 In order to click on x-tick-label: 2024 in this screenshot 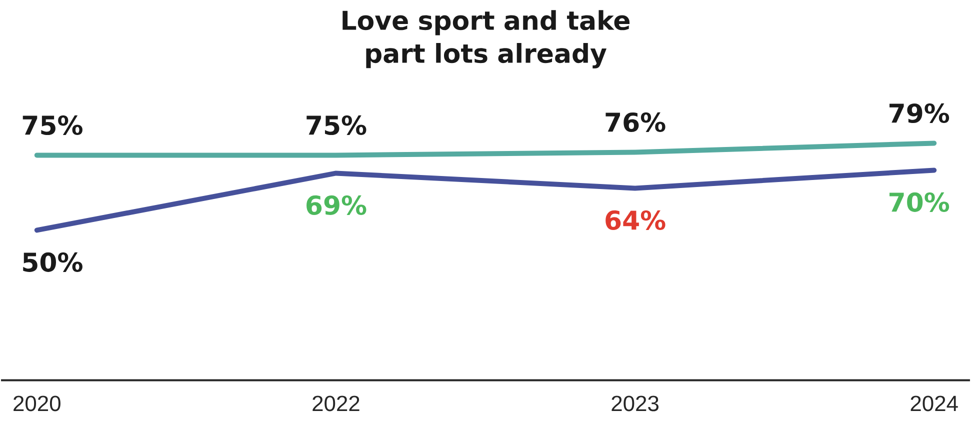, I will do `click(934, 404)`.